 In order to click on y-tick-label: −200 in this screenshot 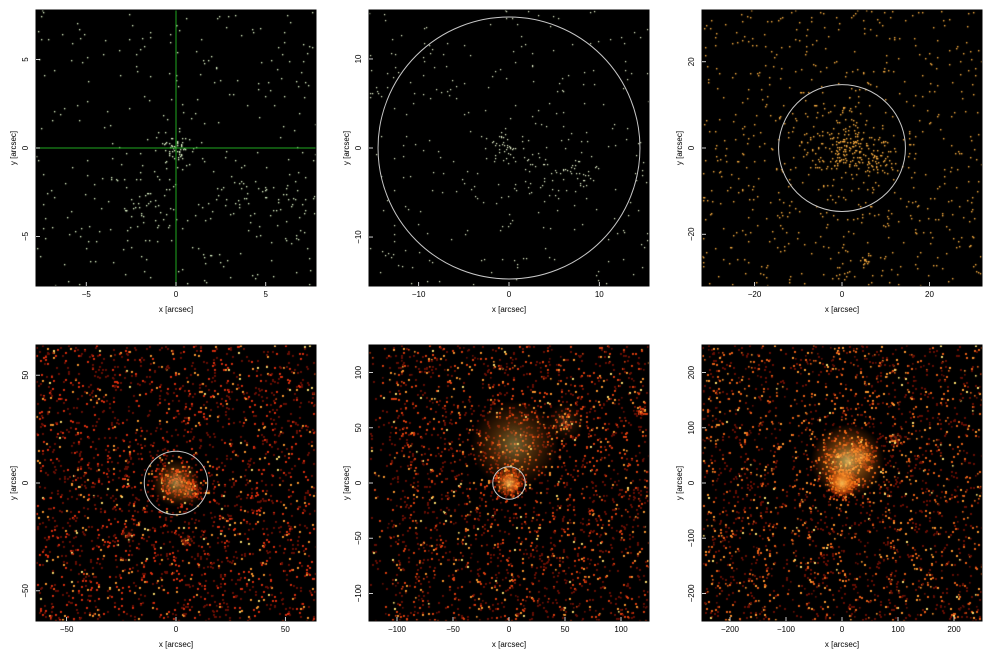, I will do `click(691, 593)`.